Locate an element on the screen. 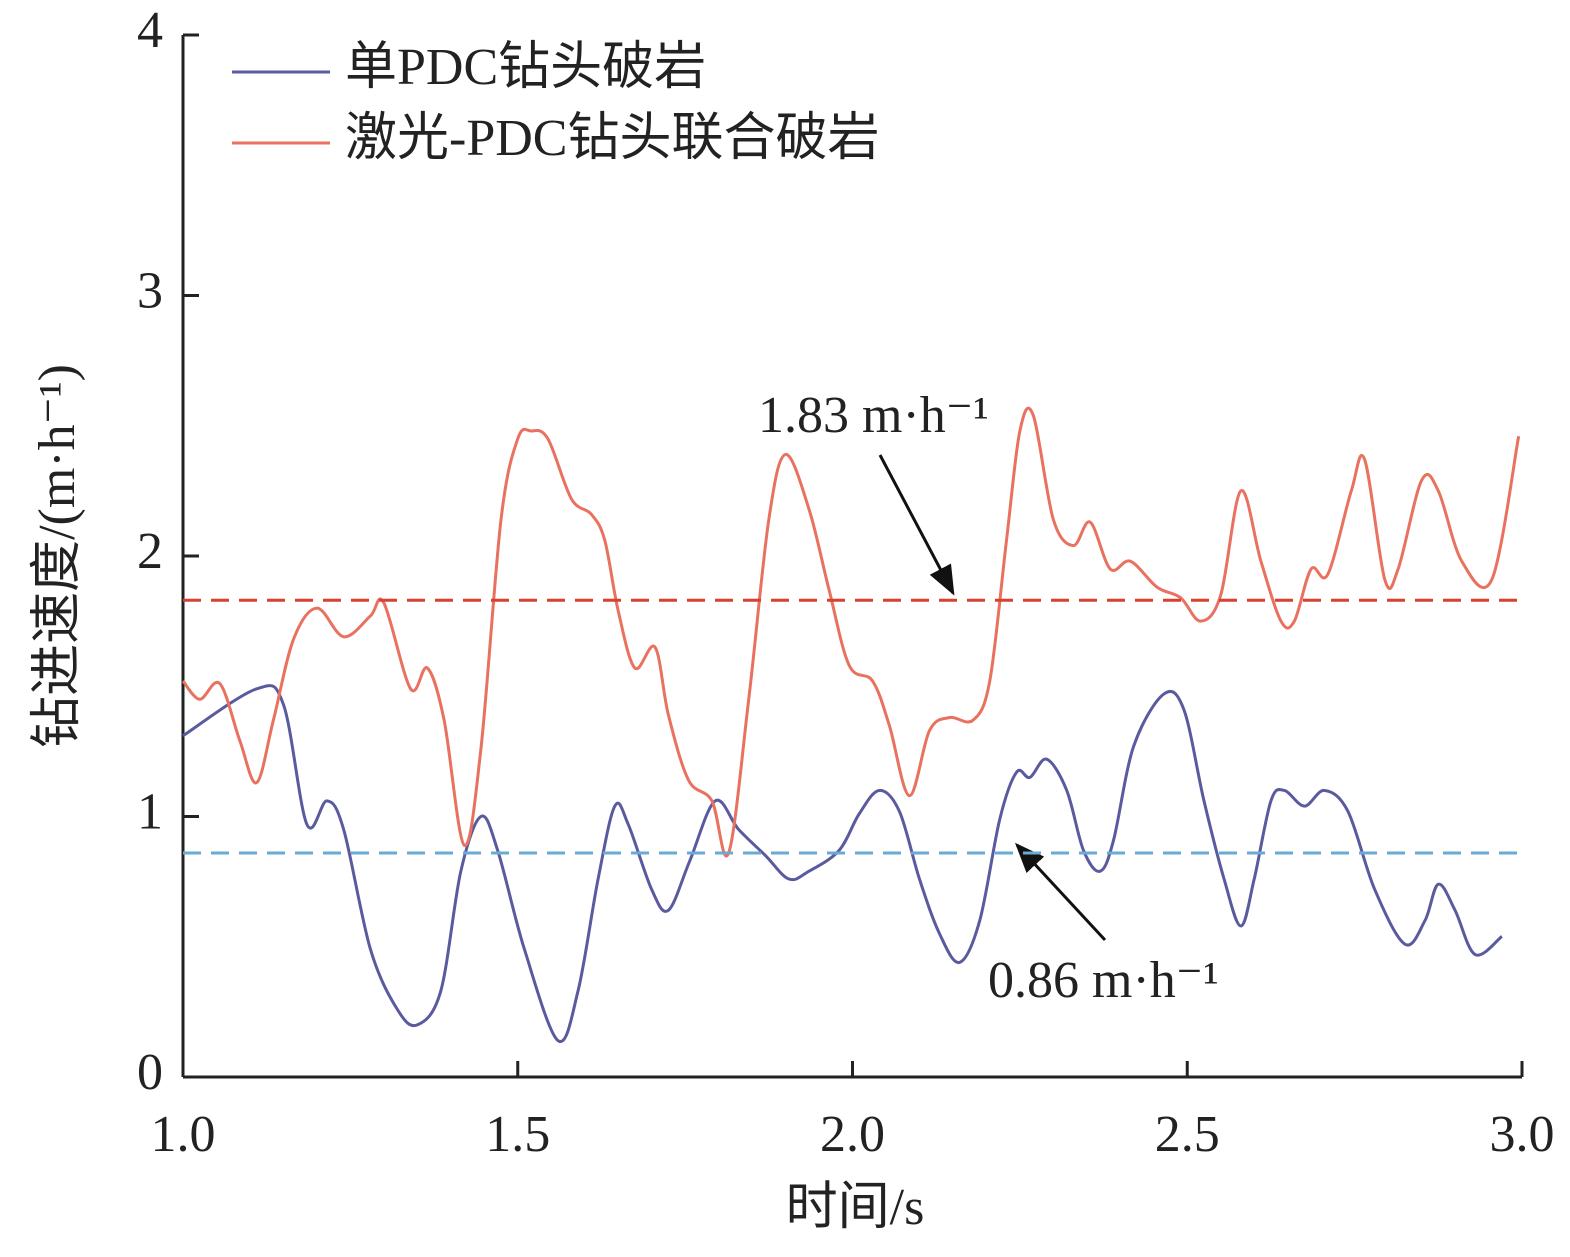 The image size is (1570, 1257). y-tick-label: 2 is located at coordinates (150, 551).